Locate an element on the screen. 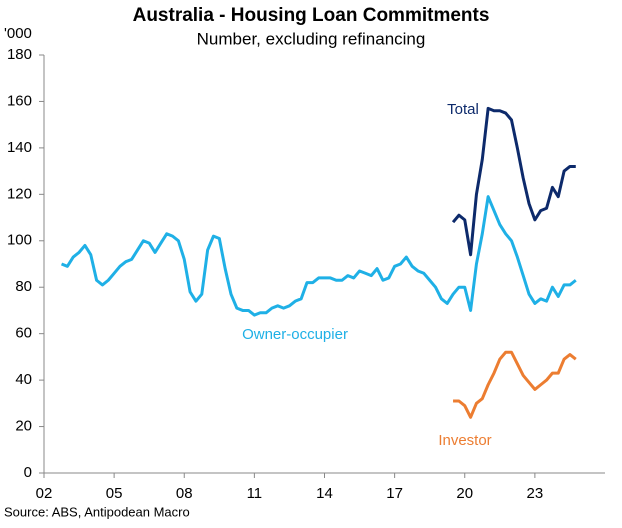 The width and height of the screenshot is (622, 528). y-tick-label: 160 is located at coordinates (19, 100).